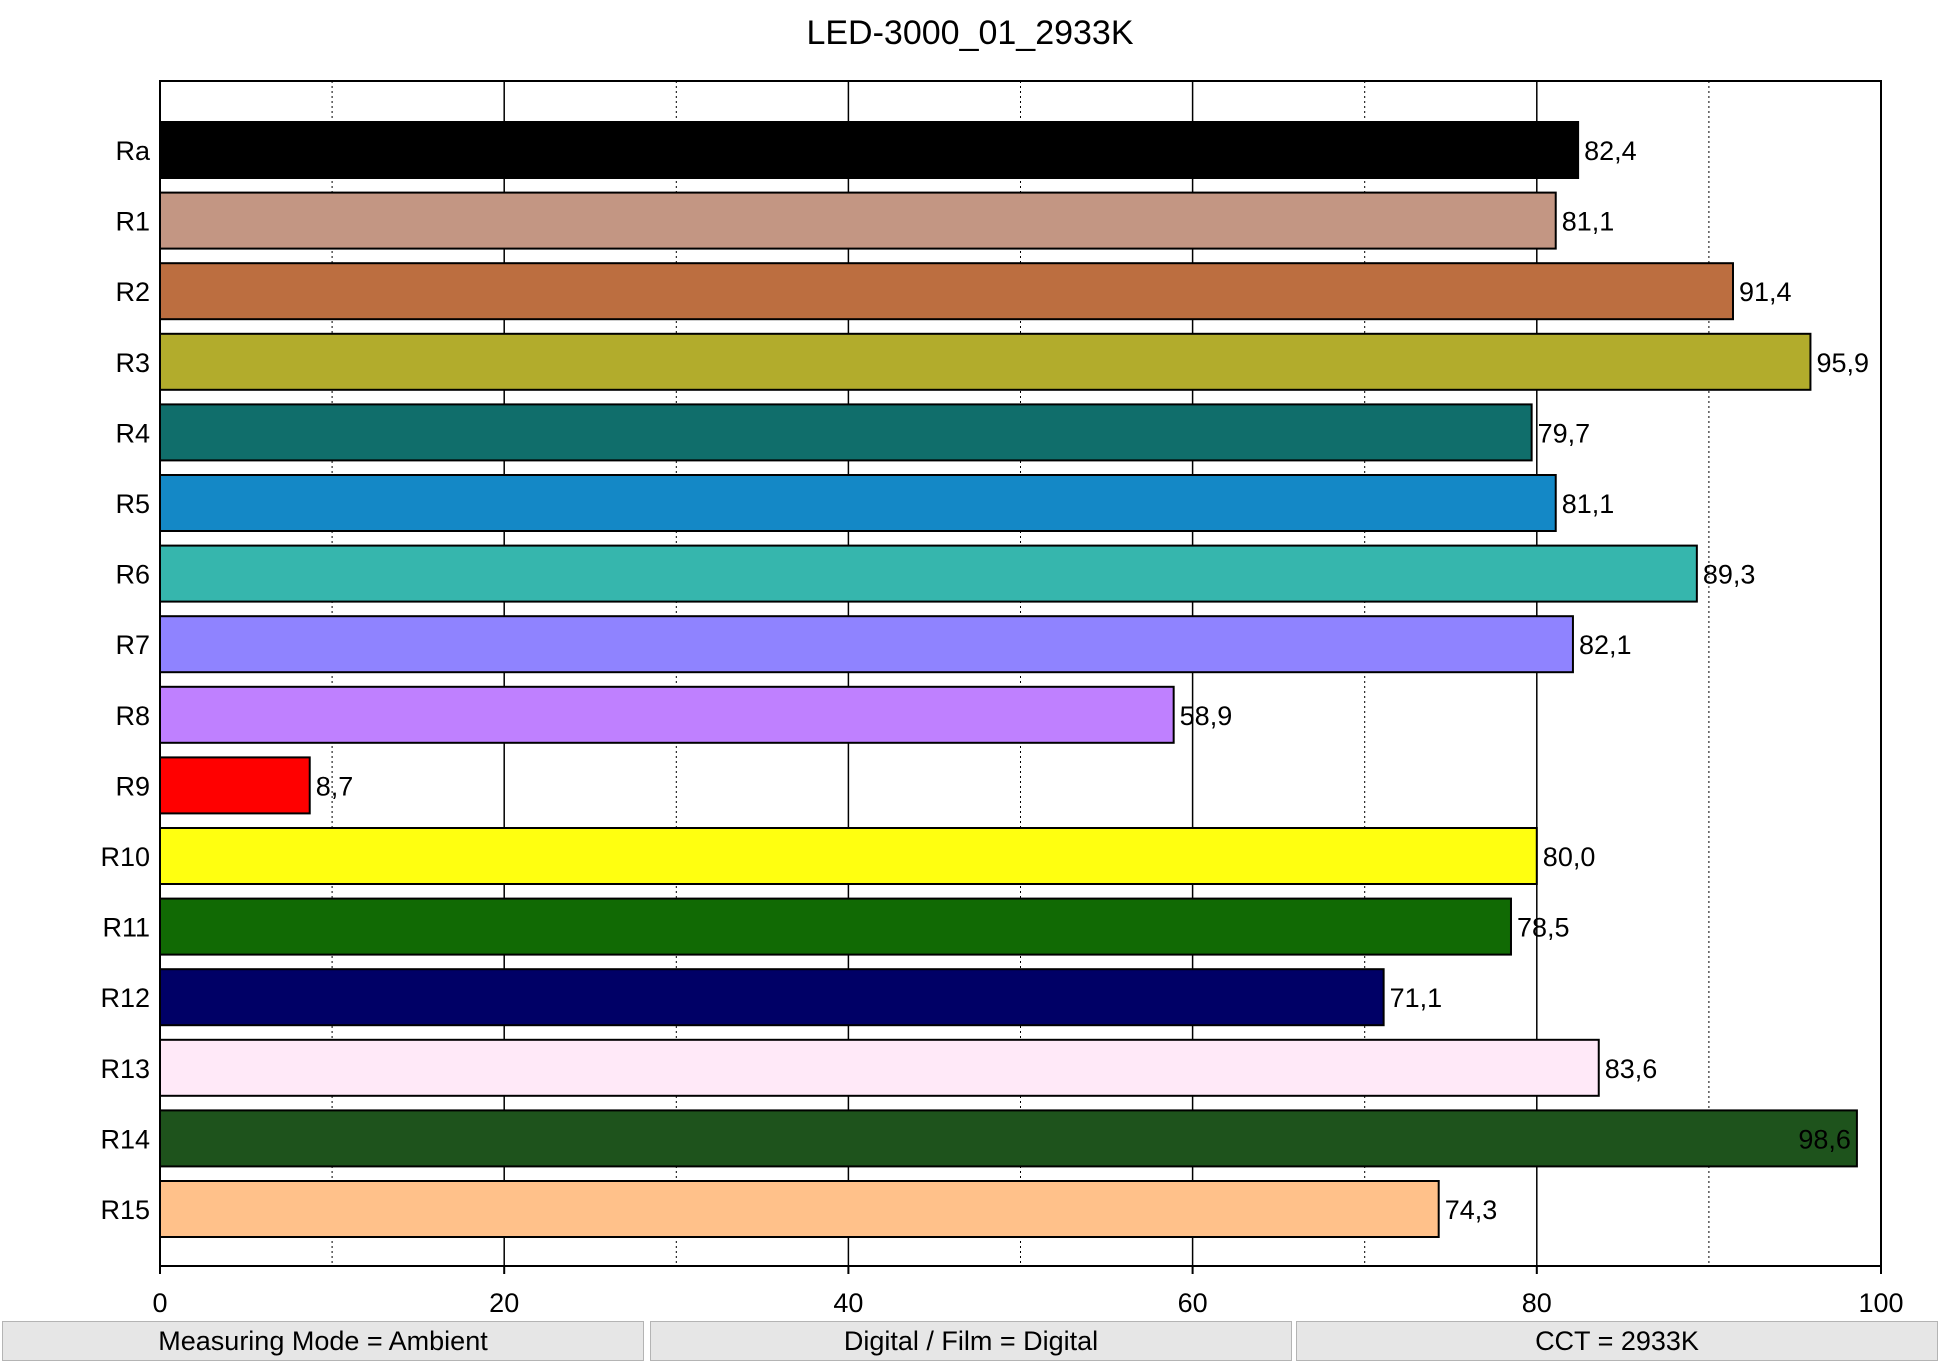 Image resolution: width=1940 pixels, height=1366 pixels. What do you see at coordinates (504, 1303) in the screenshot?
I see `x-tick-label-1: 20` at bounding box center [504, 1303].